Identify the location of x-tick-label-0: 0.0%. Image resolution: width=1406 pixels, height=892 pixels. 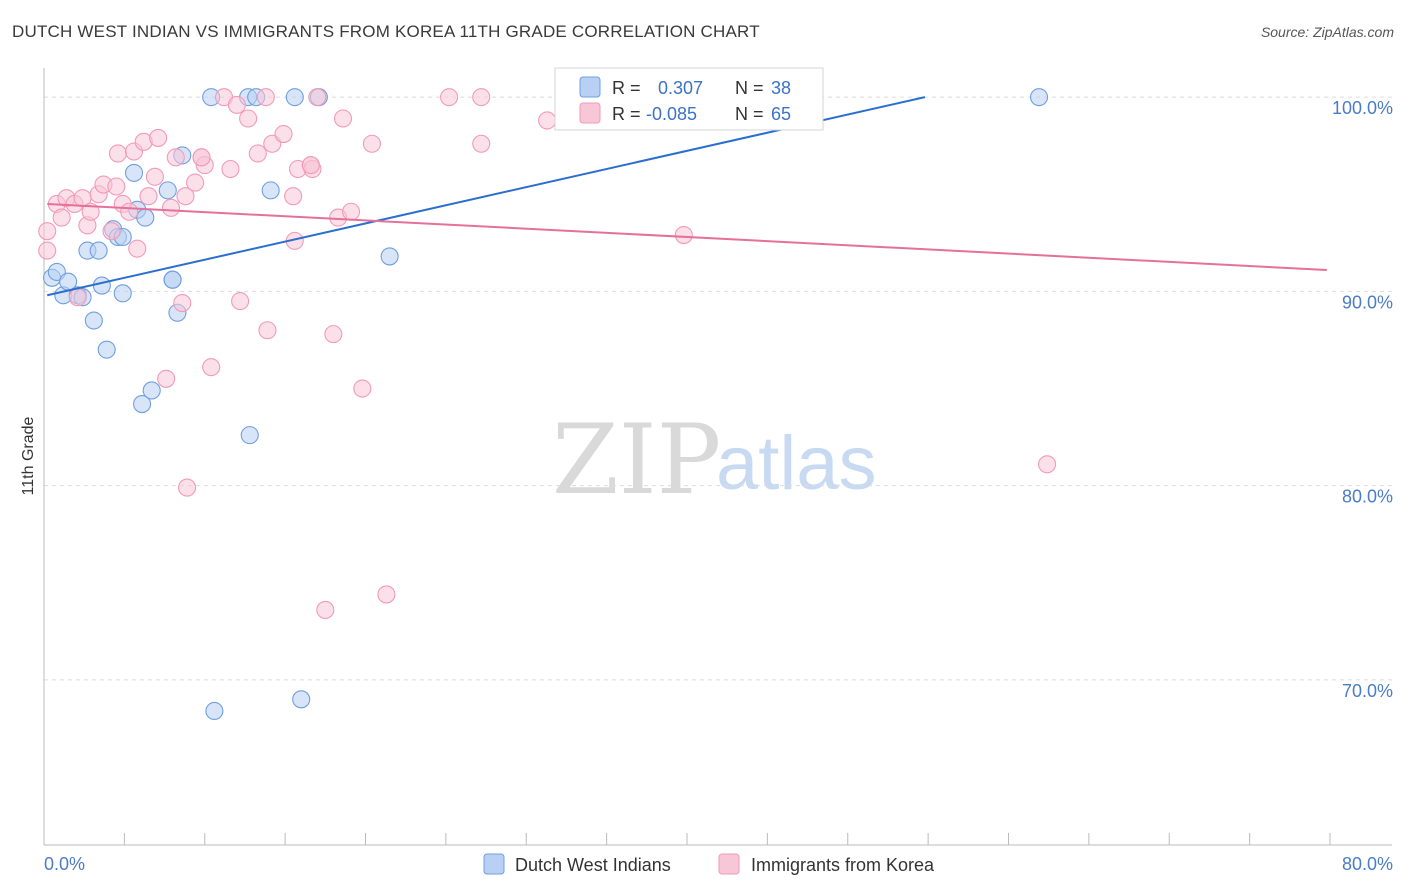
(64, 864).